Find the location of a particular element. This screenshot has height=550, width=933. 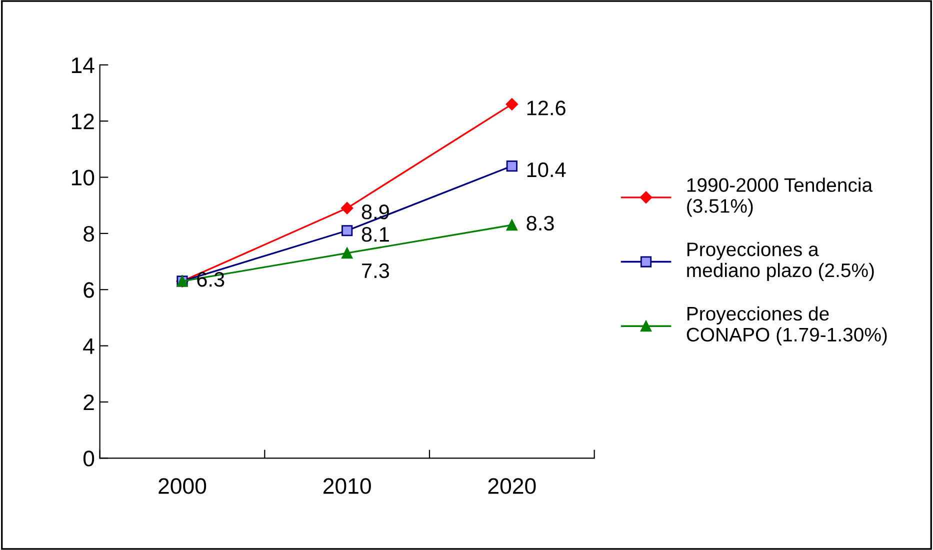

data-label: 8.1 is located at coordinates (375, 234).